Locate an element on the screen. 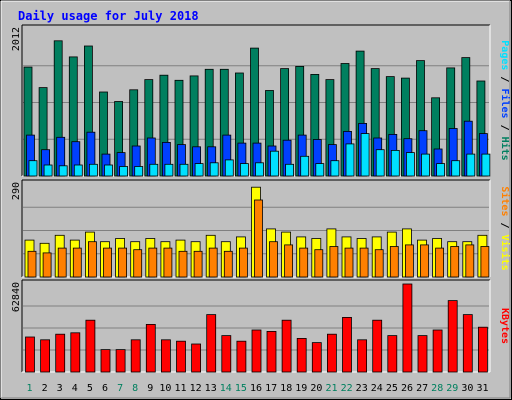  right-axis-label: Pages / Files / Hits is located at coordinates (505, 100).